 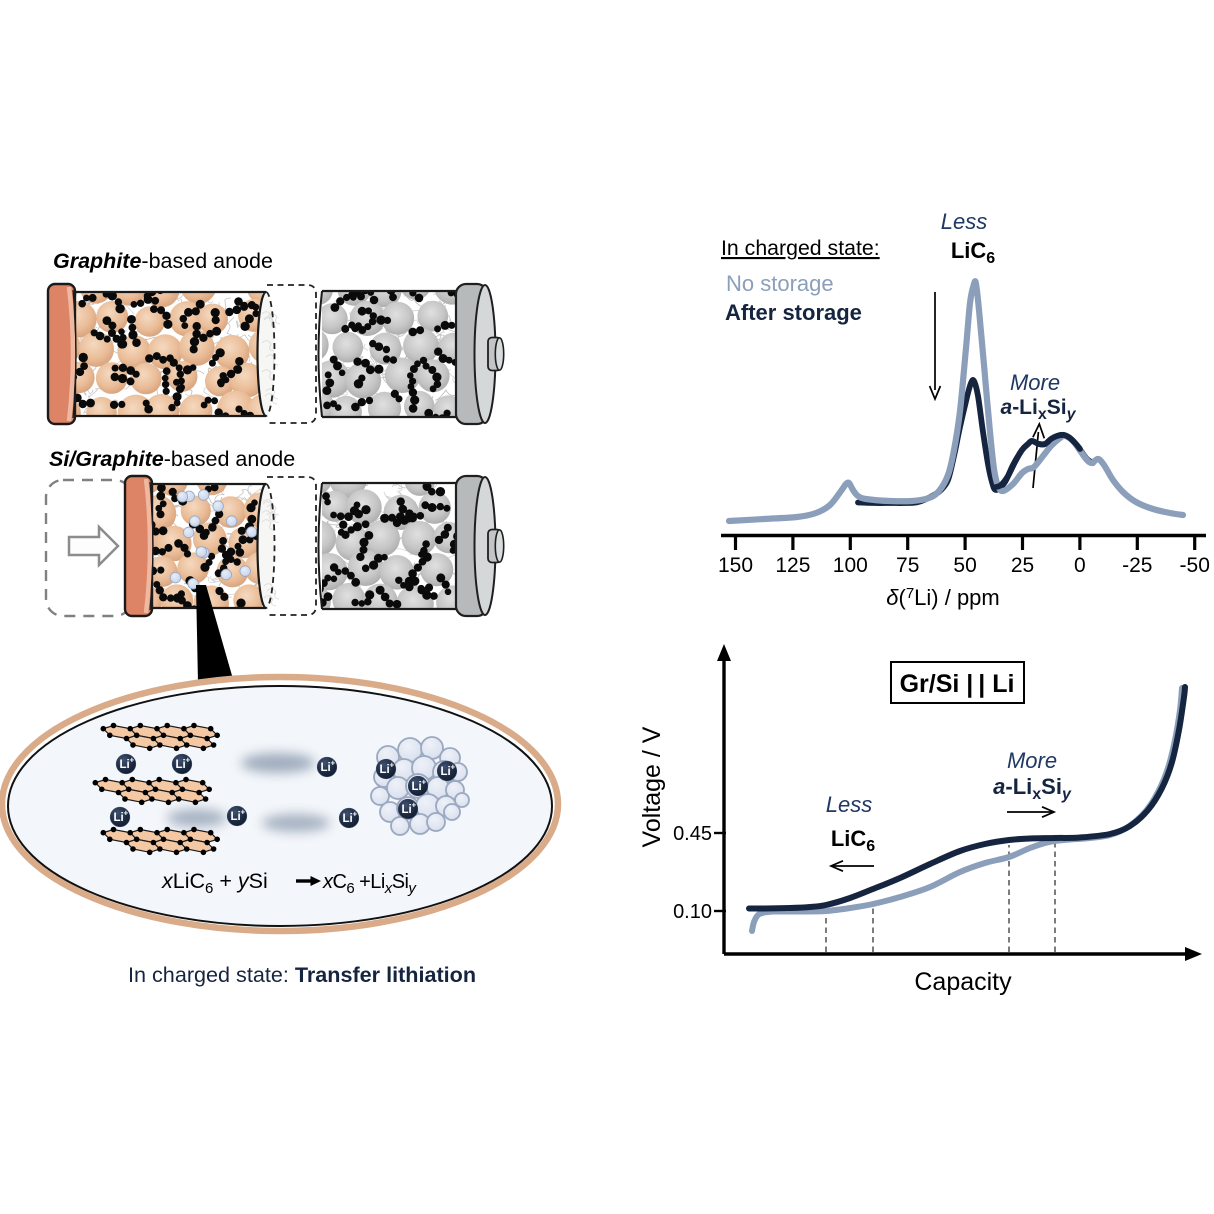 What do you see at coordinates (652, 786) in the screenshot?
I see `svg-text: Voltage / V` at bounding box center [652, 786].